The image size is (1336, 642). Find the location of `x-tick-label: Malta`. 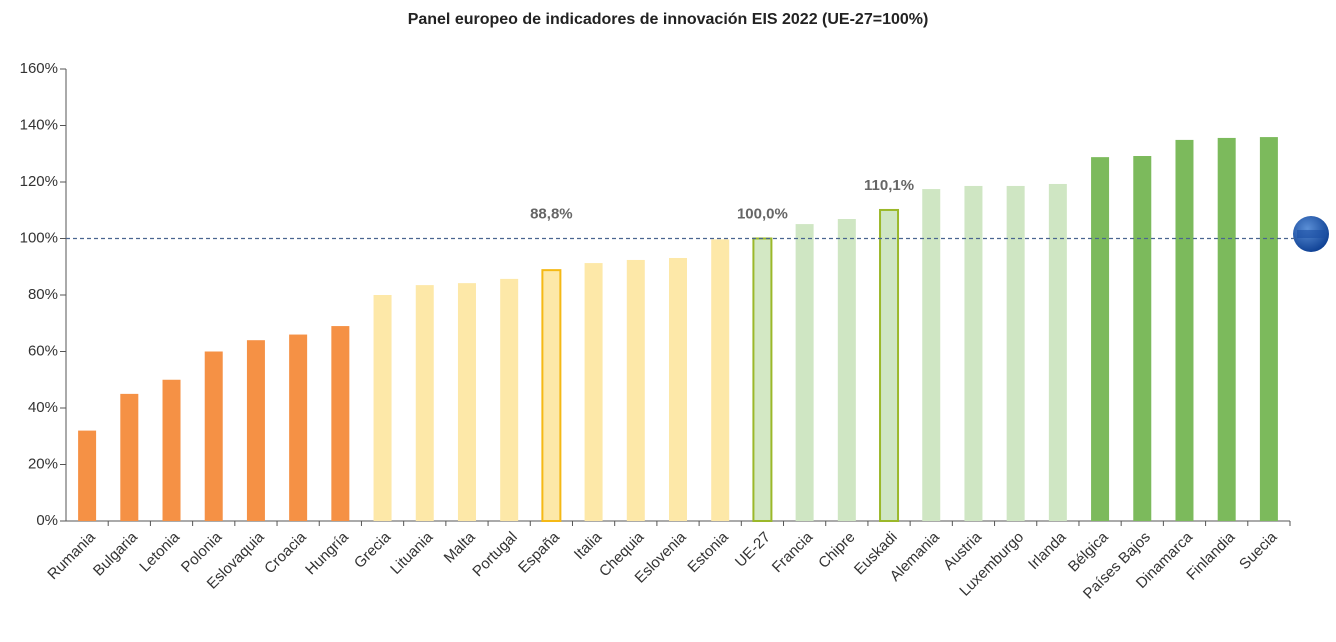

x-tick-label: Malta is located at coordinates (460, 547).